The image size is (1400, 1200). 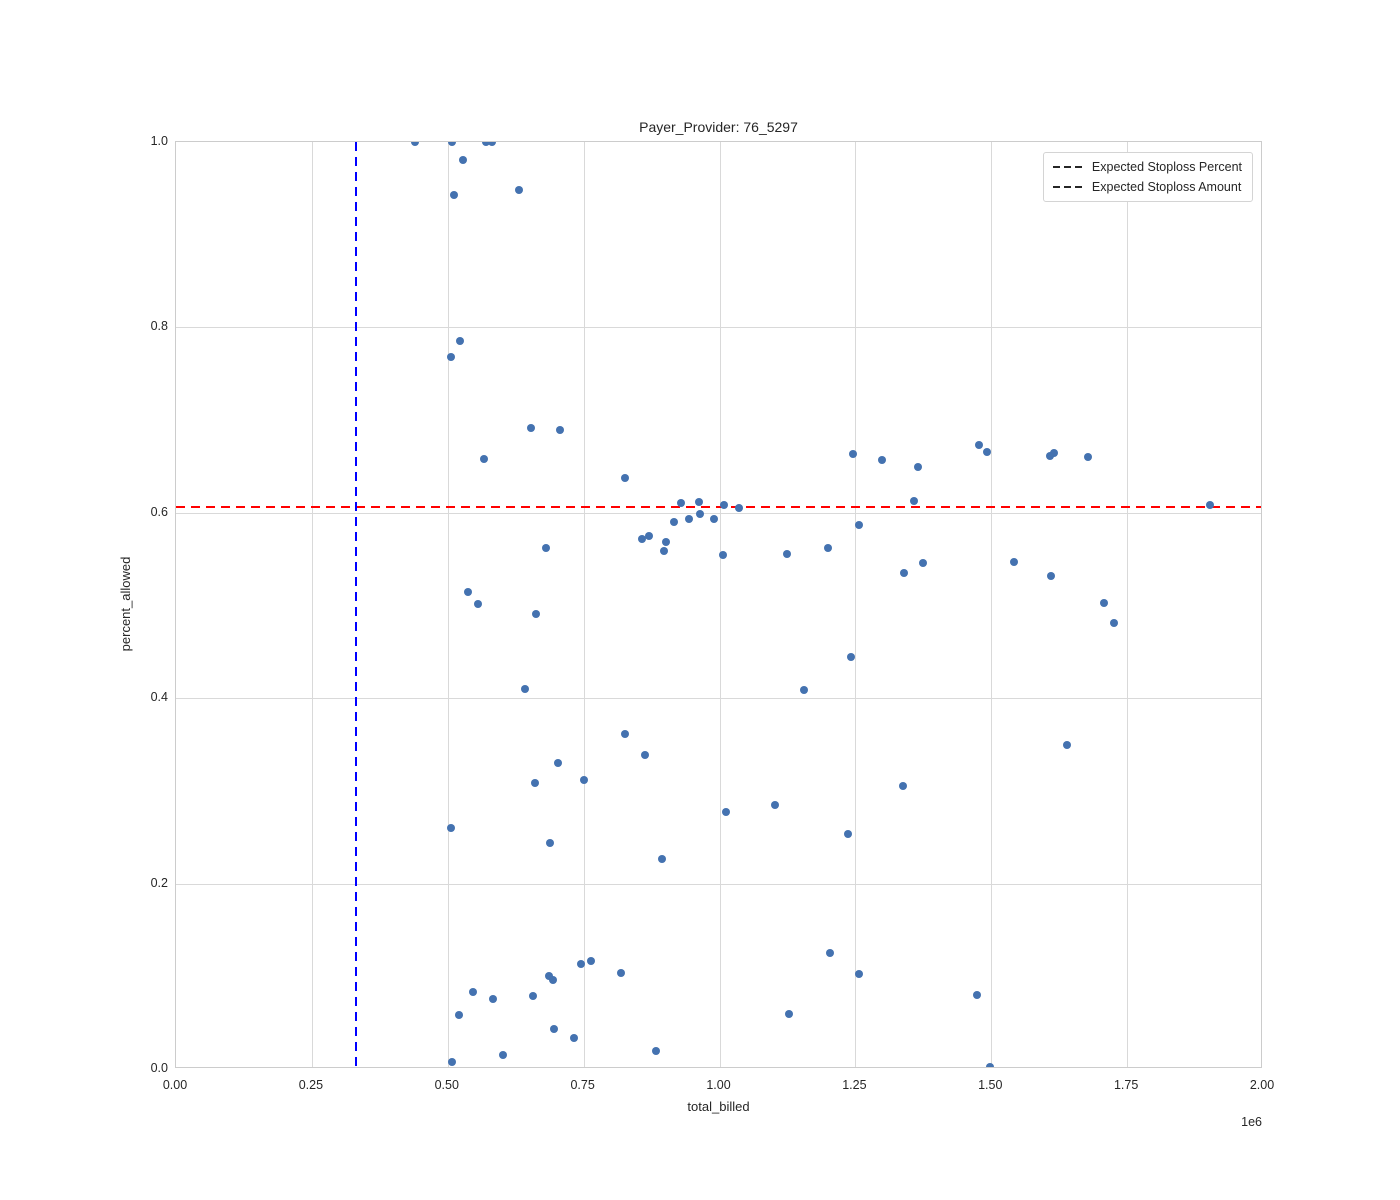 I want to click on y-tick-label: 1.0, so click(x=159, y=141).